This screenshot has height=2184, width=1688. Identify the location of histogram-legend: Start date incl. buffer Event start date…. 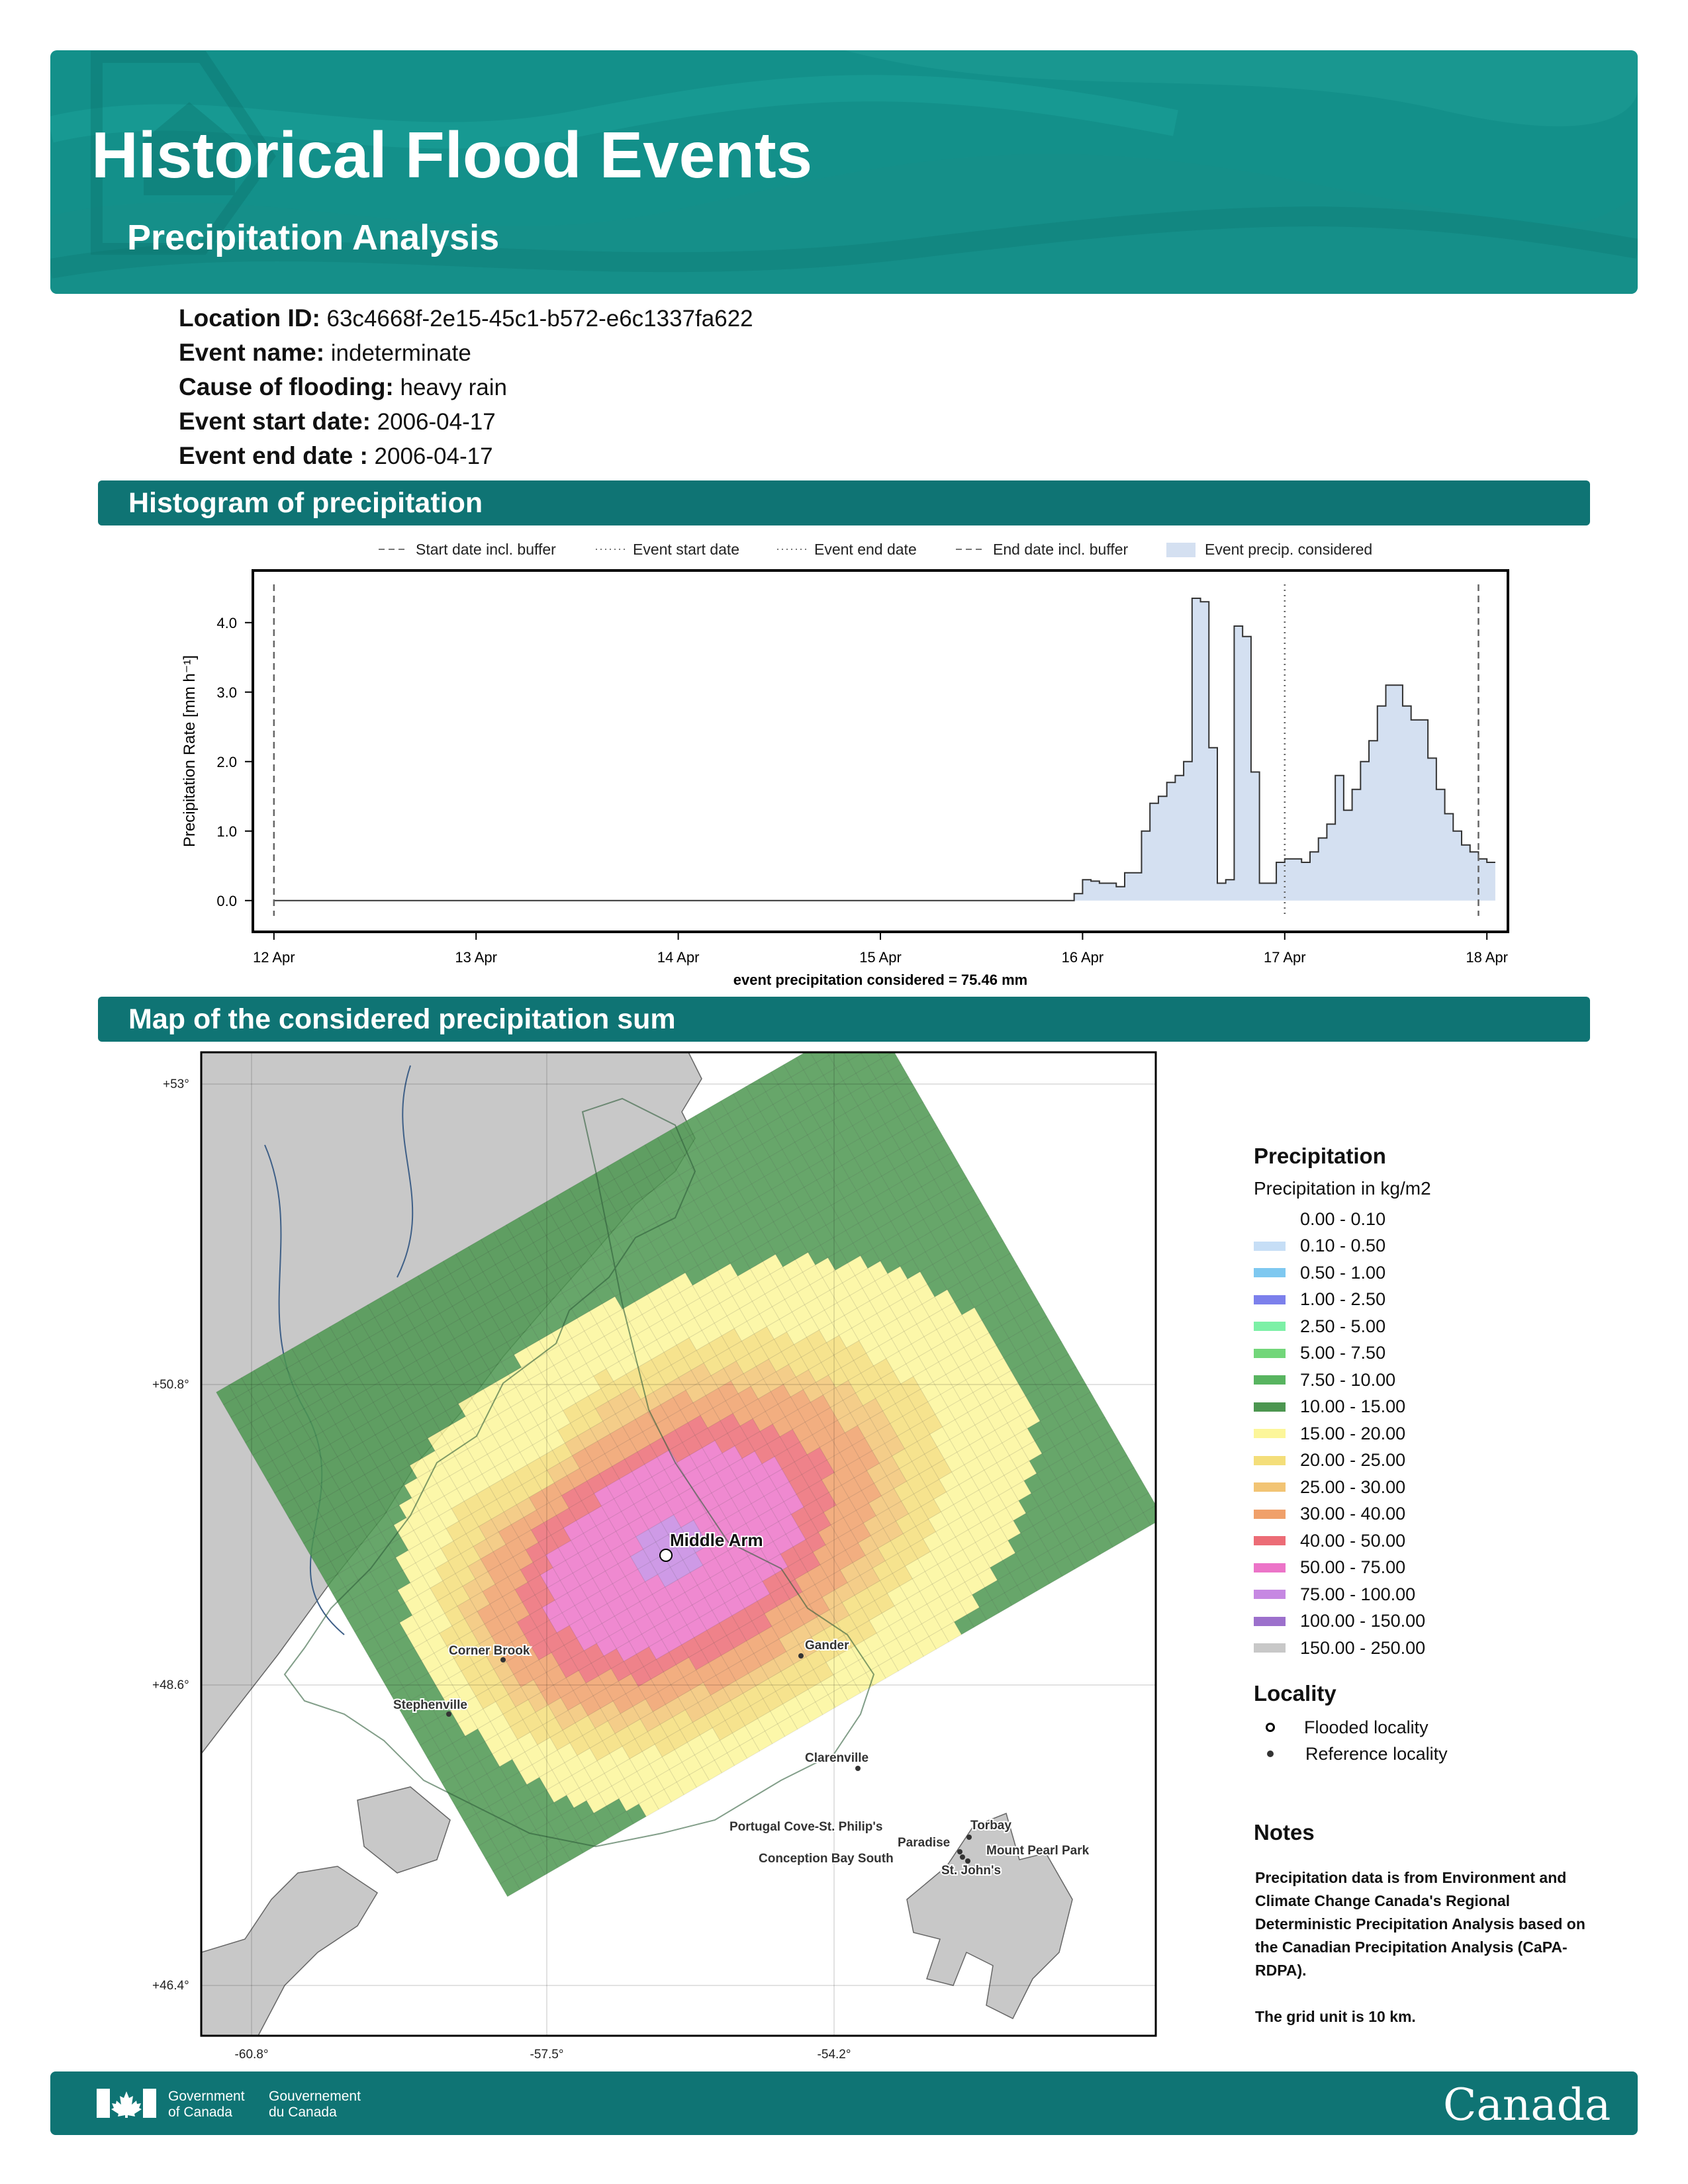
(875, 549).